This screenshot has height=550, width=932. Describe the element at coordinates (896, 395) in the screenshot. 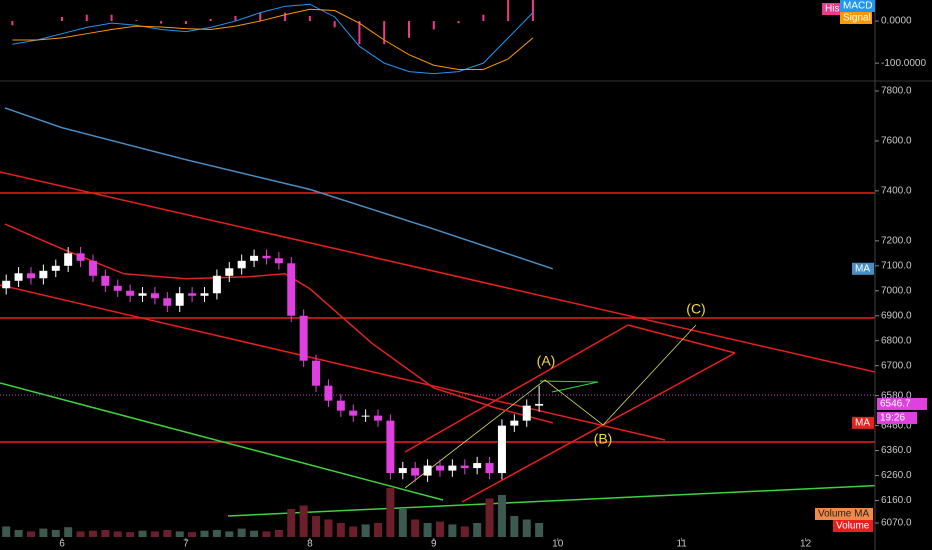

I see `y-tick-label: 6580.0` at that location.